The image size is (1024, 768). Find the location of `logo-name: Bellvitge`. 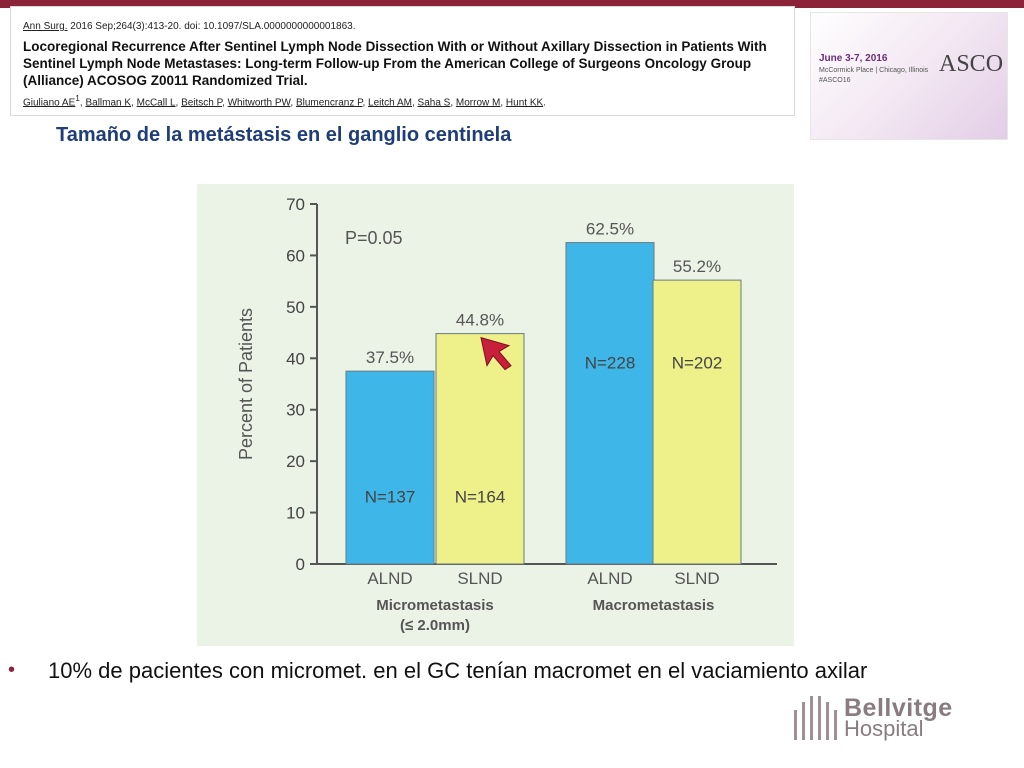

logo-name: Bellvitge is located at coordinates (898, 708).